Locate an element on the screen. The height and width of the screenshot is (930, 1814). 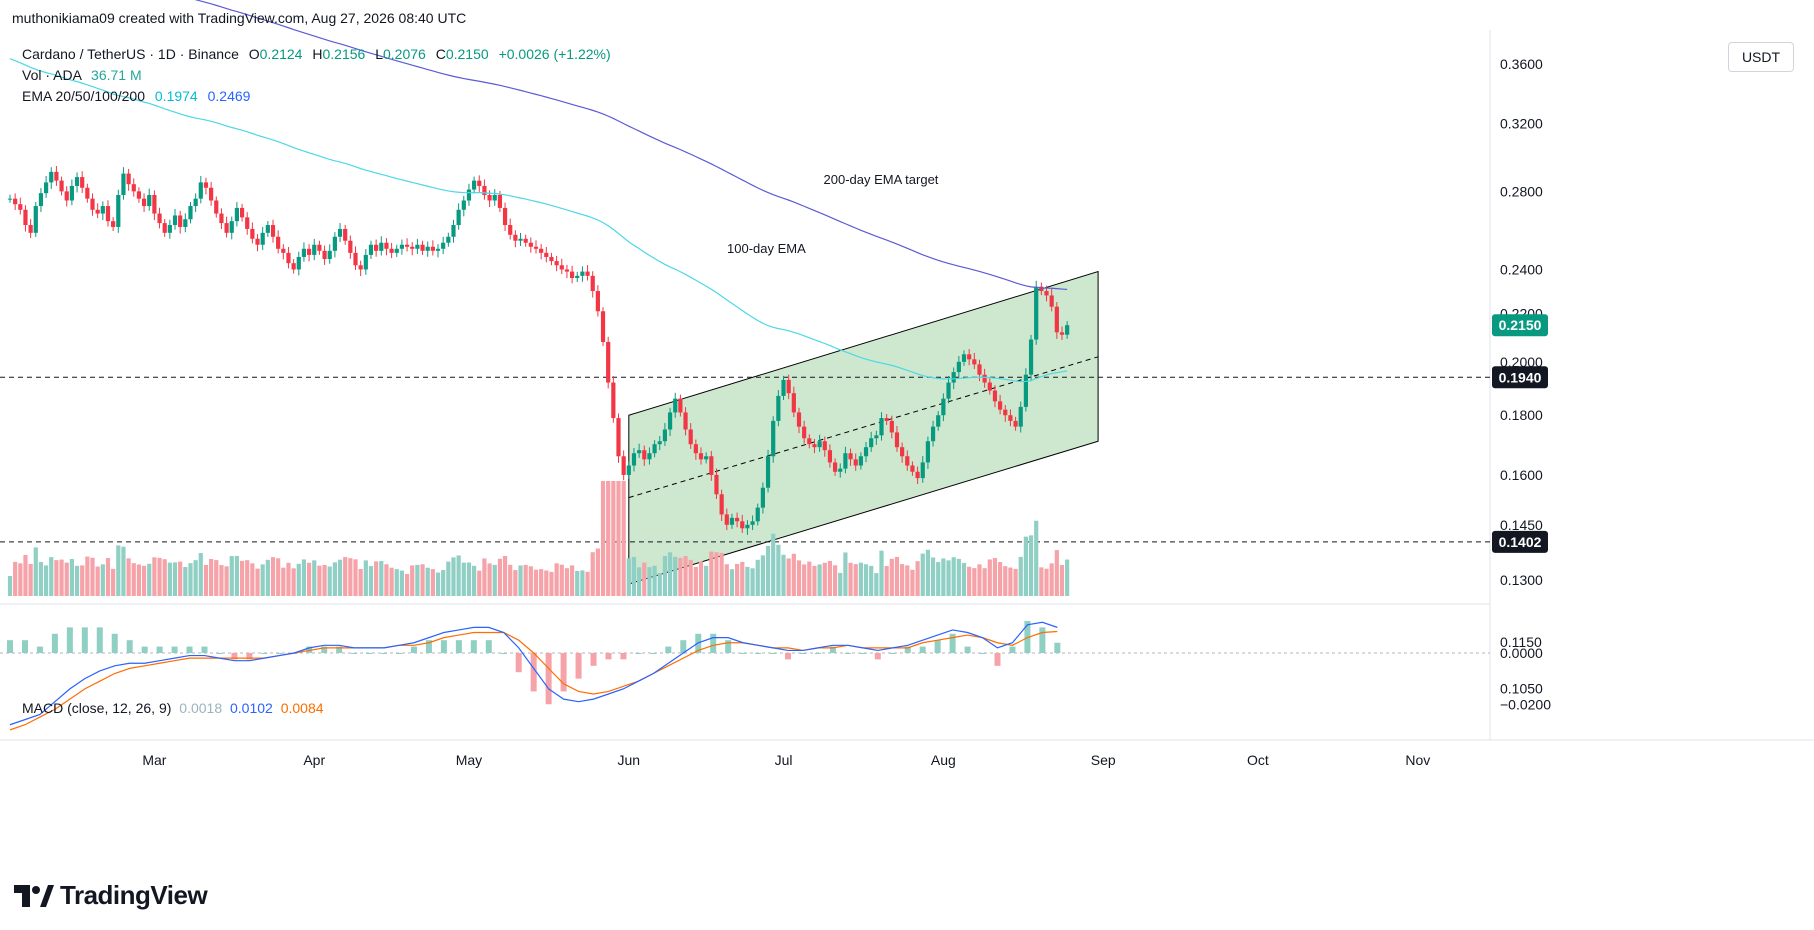
macd-line is located at coordinates (533, 673).